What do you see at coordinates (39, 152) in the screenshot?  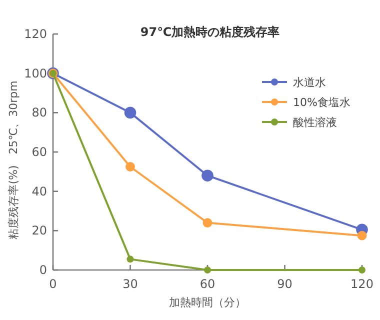 I see `y-tick-label: 60` at bounding box center [39, 152].